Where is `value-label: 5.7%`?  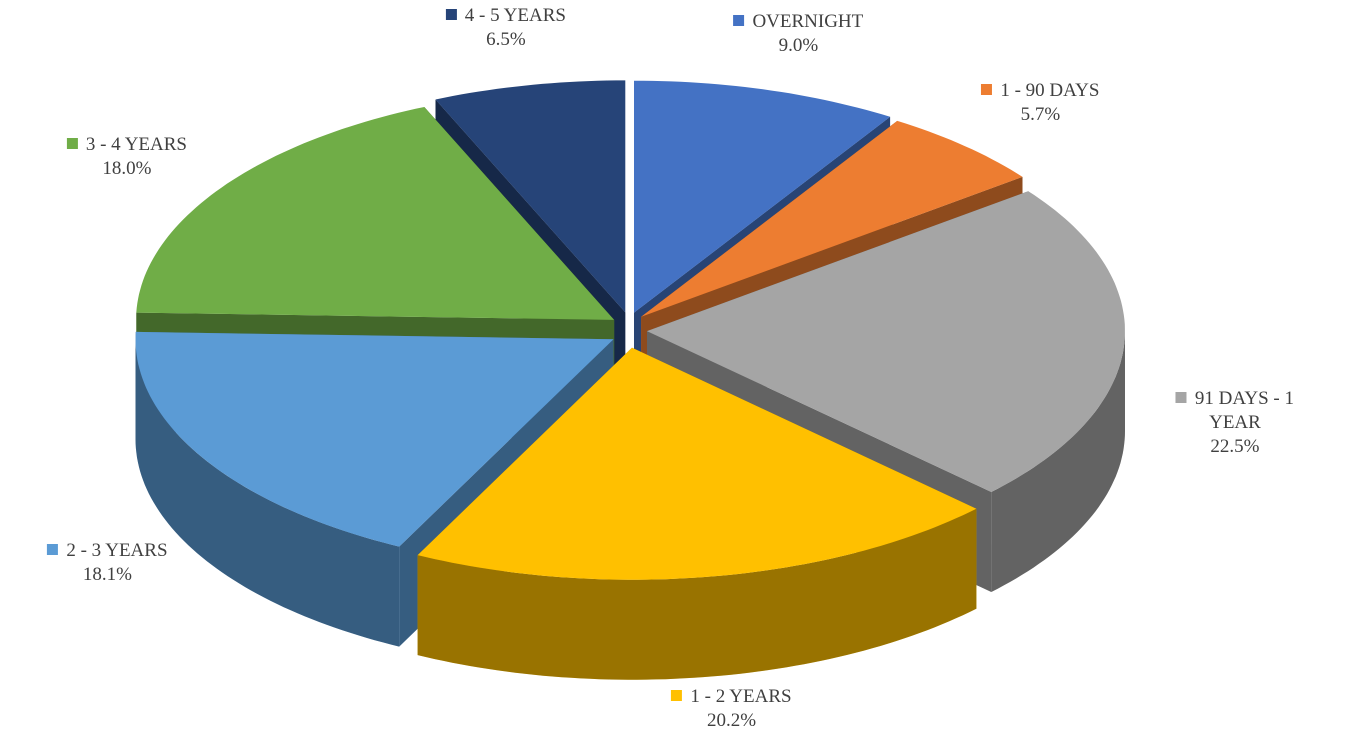 value-label: 5.7% is located at coordinates (1040, 115).